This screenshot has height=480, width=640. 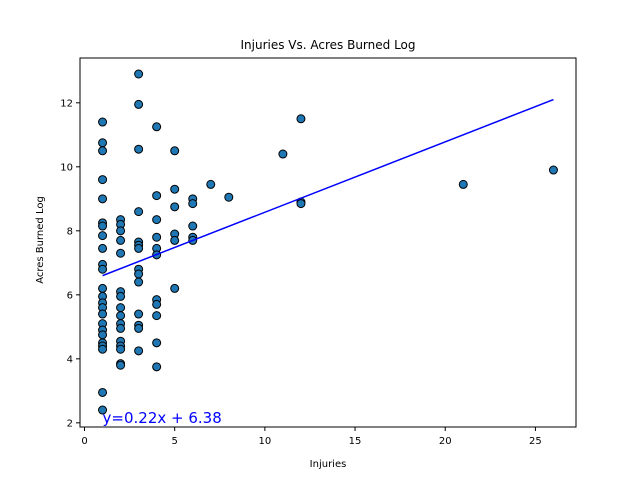 I want to click on y-tick-label: 4, so click(x=70, y=359).